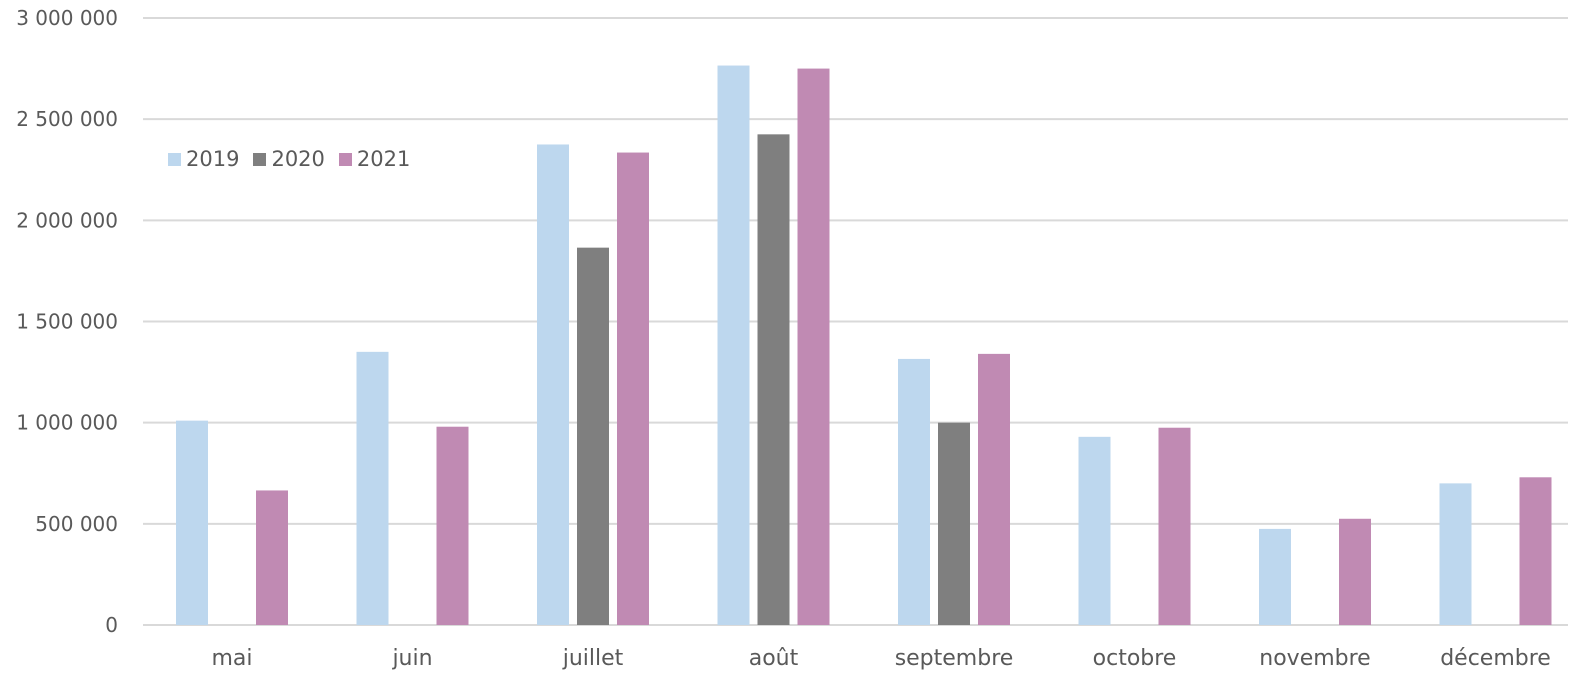 The width and height of the screenshot is (1575, 674). What do you see at coordinates (593, 658) in the screenshot?
I see `x-category-label: juillet` at bounding box center [593, 658].